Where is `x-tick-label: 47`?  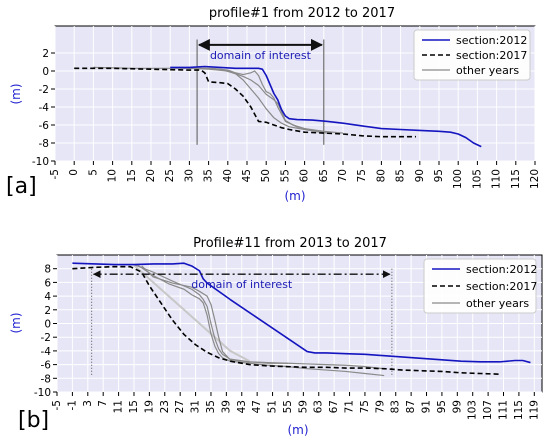
x-tick-label: 47 is located at coordinates (257, 406).